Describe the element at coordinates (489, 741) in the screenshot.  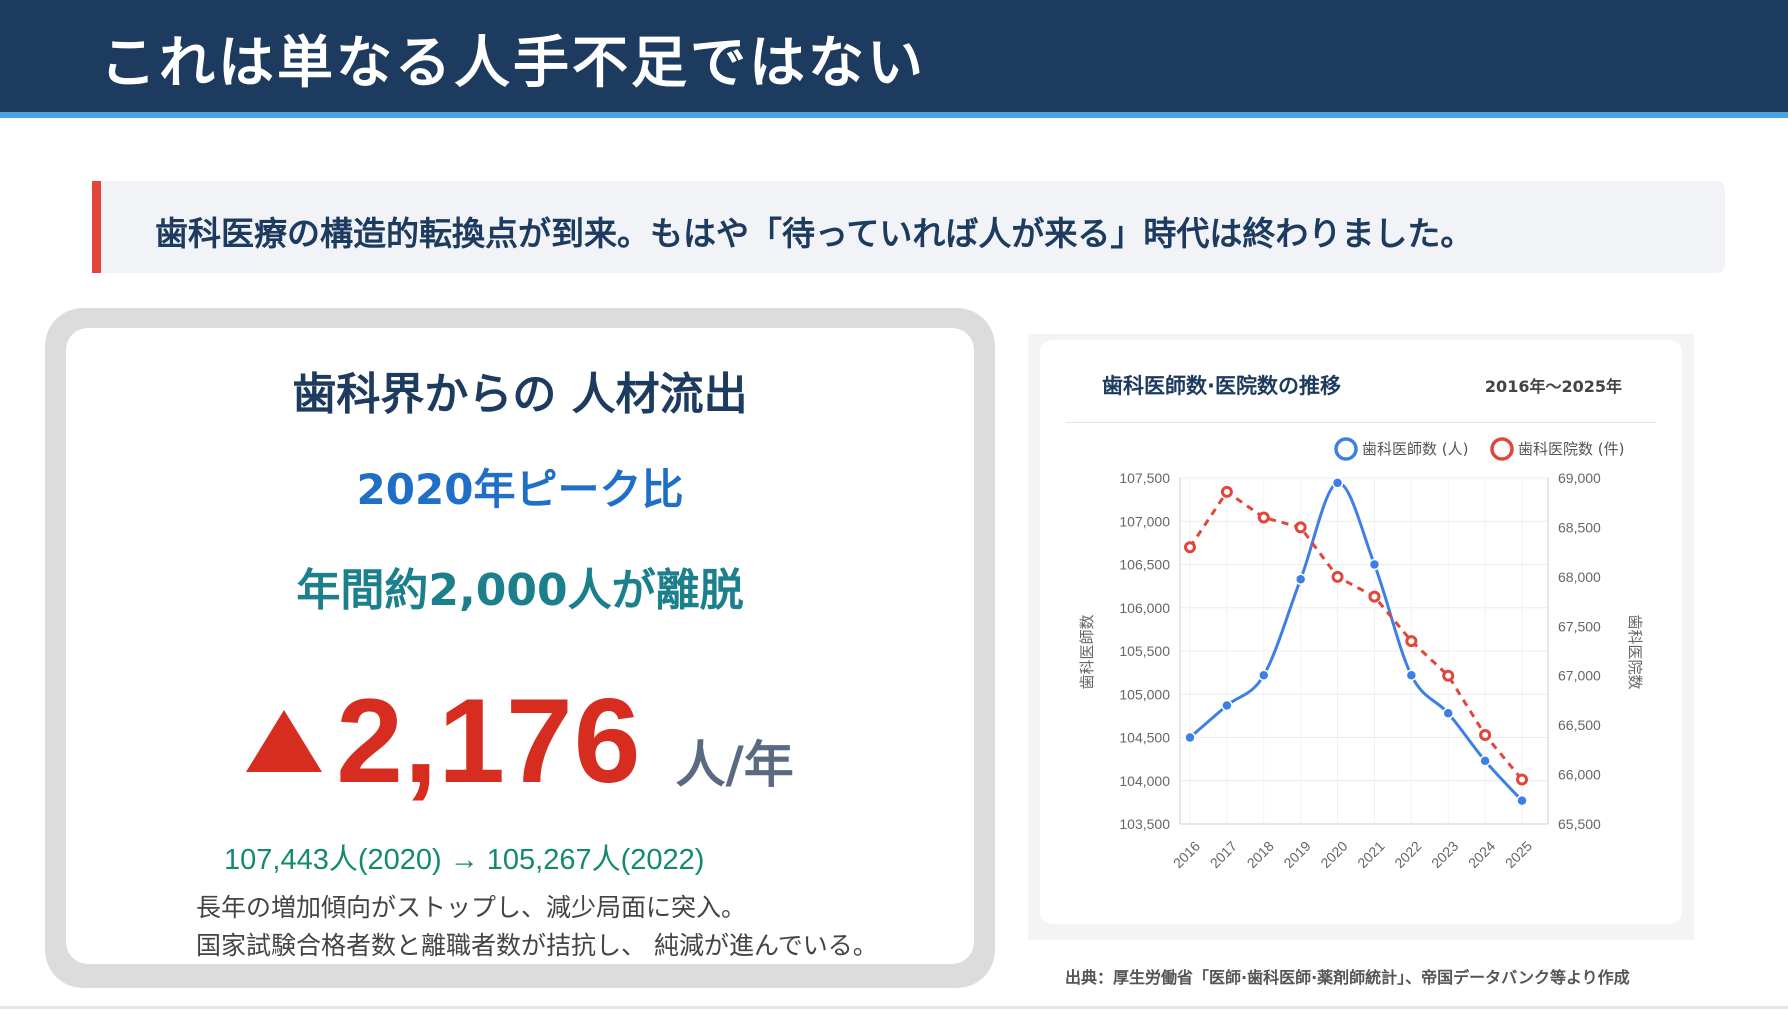
I see `stat-big-number: 2,176` at that location.